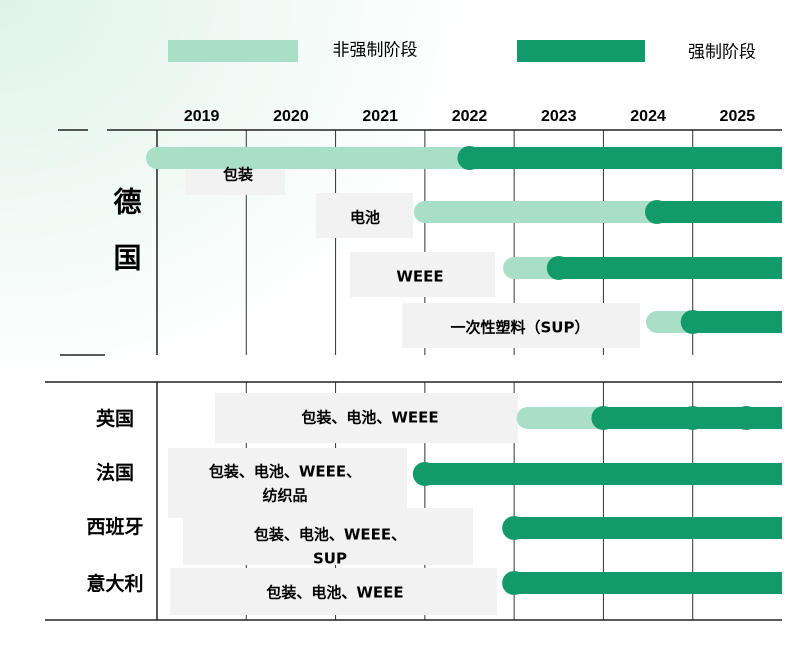 The height and width of the screenshot is (652, 795). Describe the element at coordinates (115, 472) in the screenshot. I see `country-label: 法国` at that location.